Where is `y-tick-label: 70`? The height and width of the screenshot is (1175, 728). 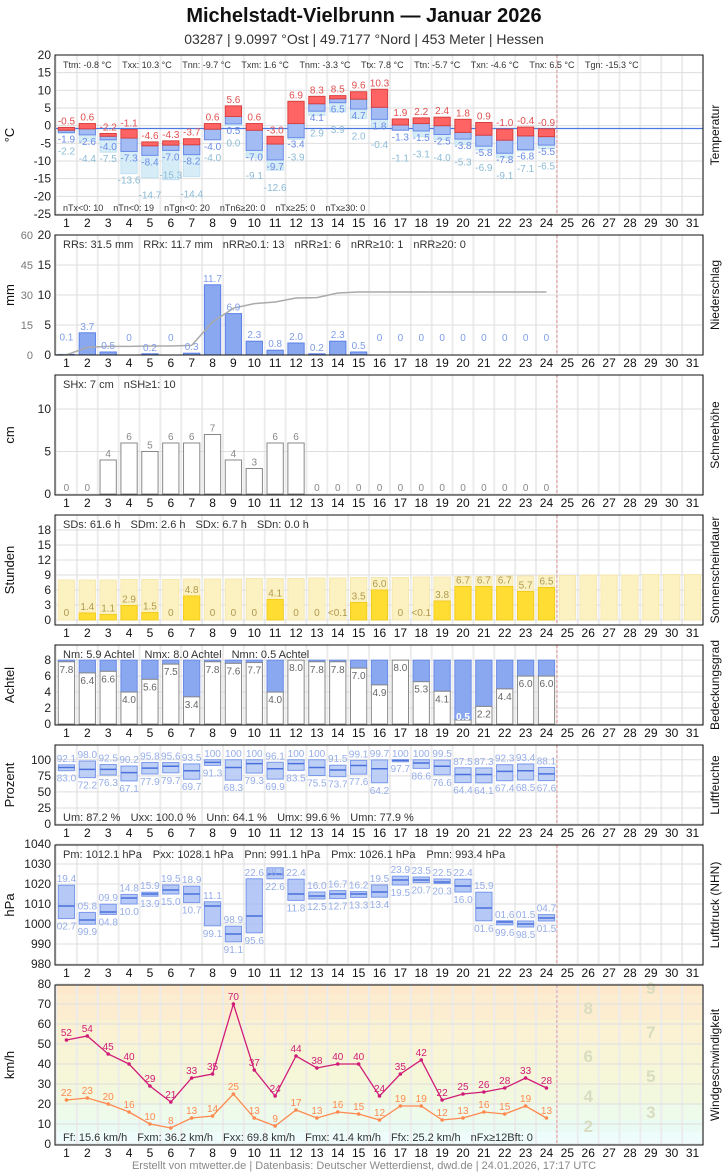
y-tick-label: 70 is located at coordinates (45, 1004).